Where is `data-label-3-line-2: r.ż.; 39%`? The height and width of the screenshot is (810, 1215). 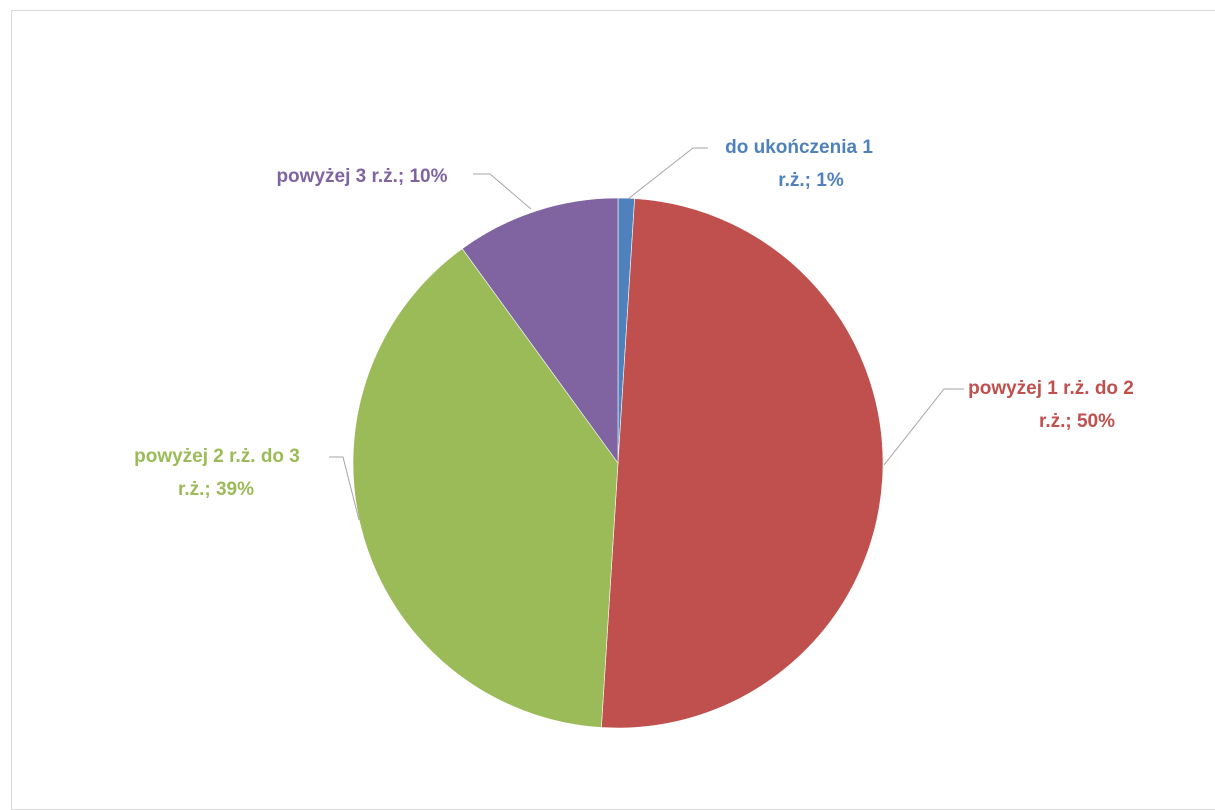
data-label-3-line-2: r.ż.; 39% is located at coordinates (216, 489).